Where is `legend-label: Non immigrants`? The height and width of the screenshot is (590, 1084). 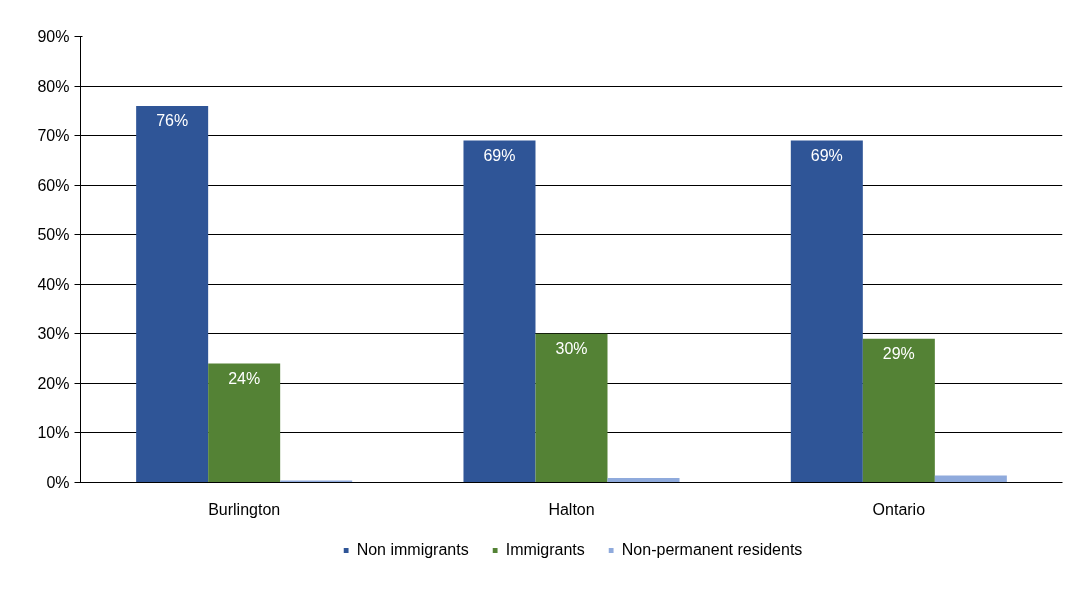 legend-label: Non immigrants is located at coordinates (412, 550).